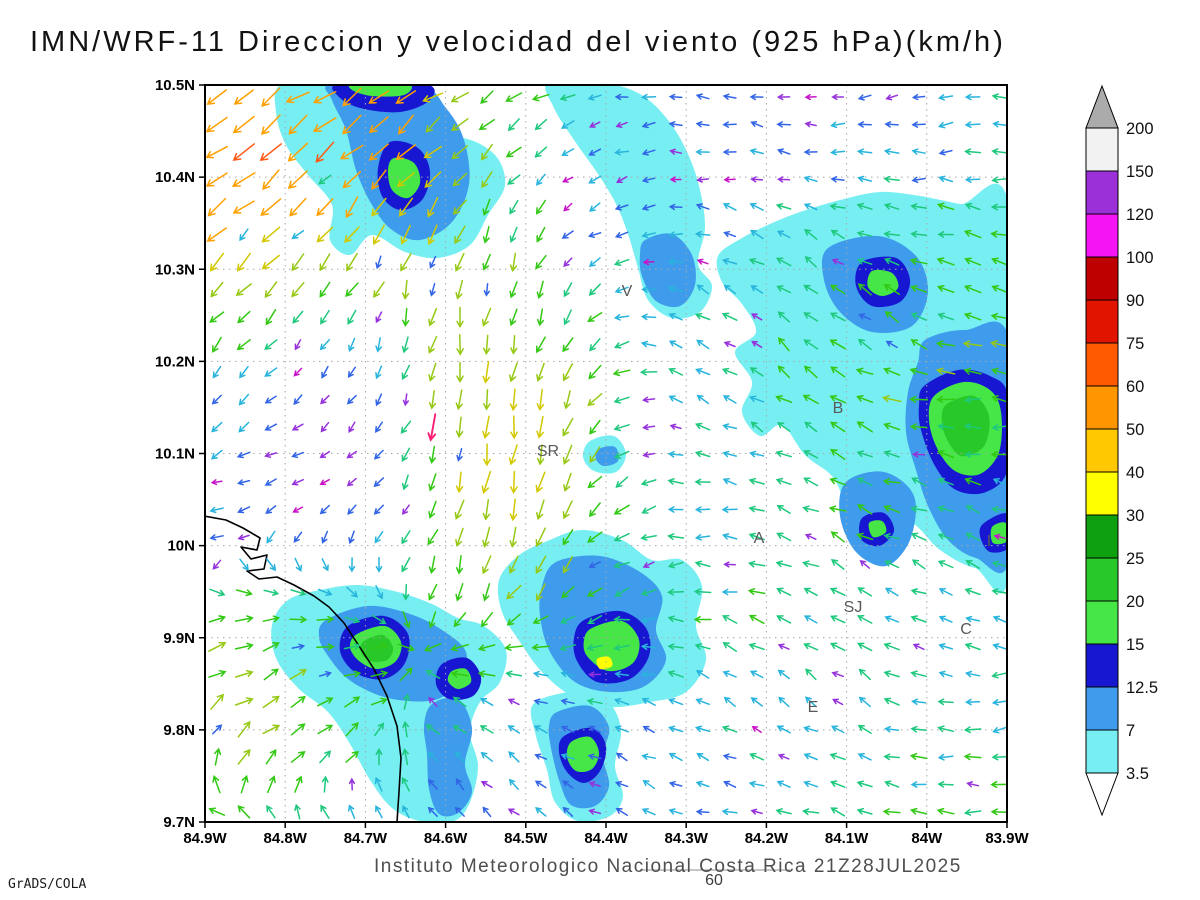  What do you see at coordinates (446, 838) in the screenshot?
I see `svg-text: 84.6W` at bounding box center [446, 838].